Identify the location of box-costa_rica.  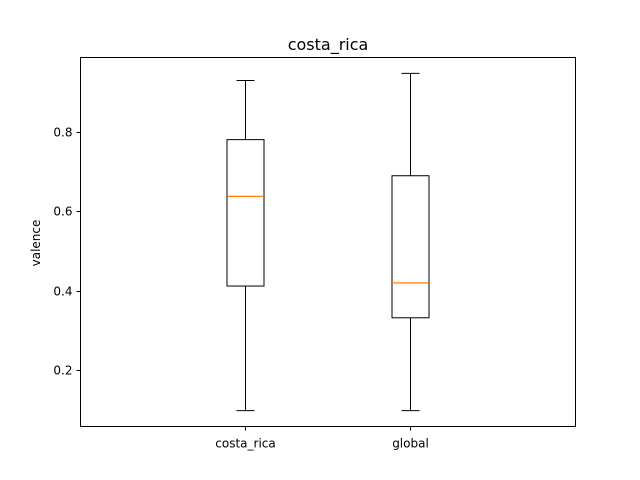
(245, 246).